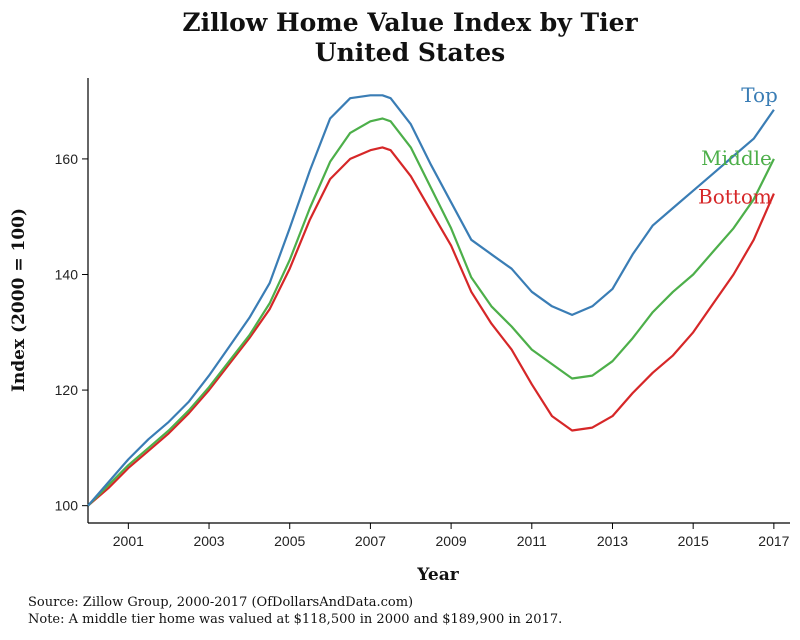 This screenshot has width=800, height=640. Describe the element at coordinates (289, 541) in the screenshot. I see `x-tick-label: 2005` at that location.